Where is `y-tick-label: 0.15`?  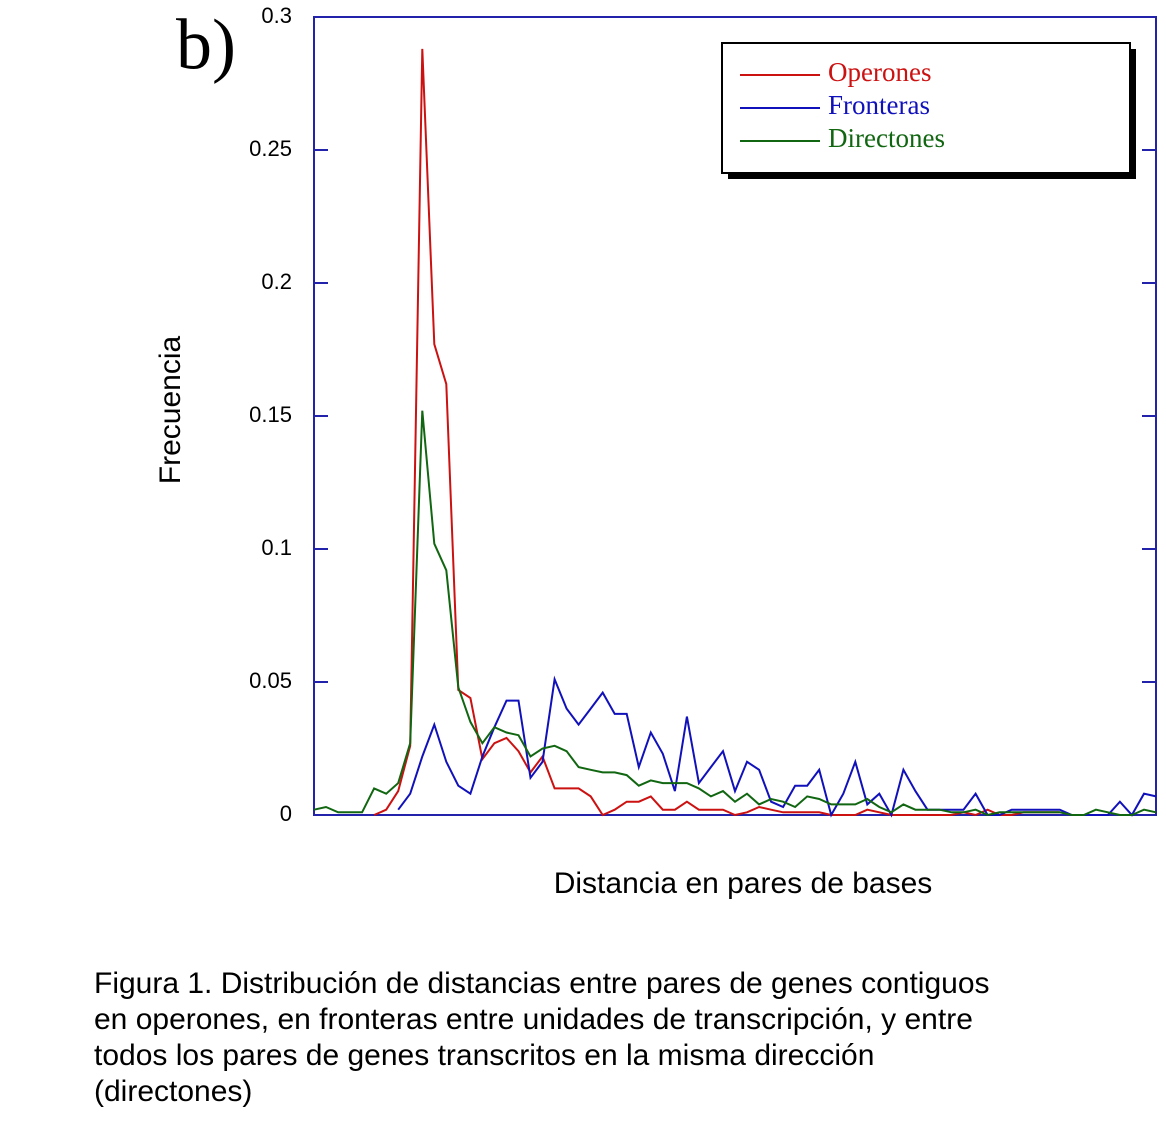 y-tick-label: 0.15 is located at coordinates (270, 414).